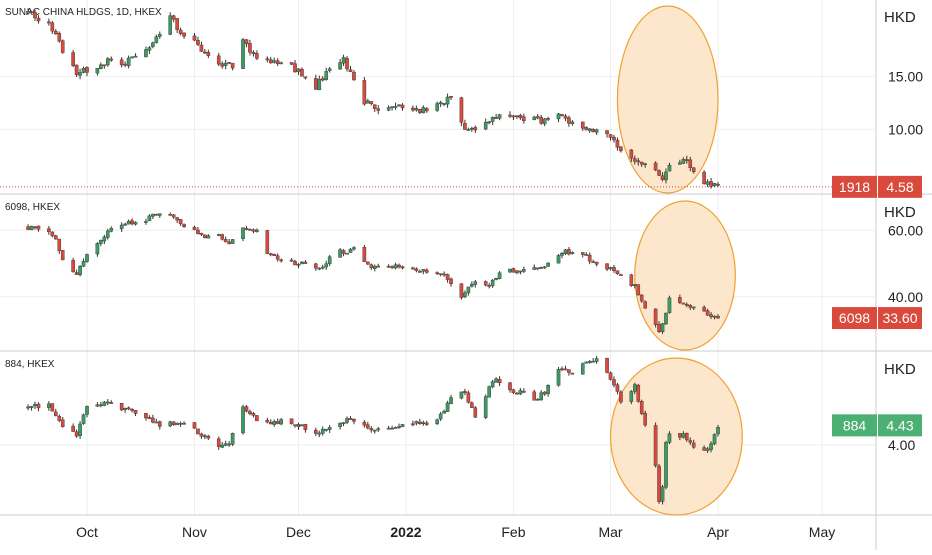  I want to click on symbol-badge-text: 6098, so click(854, 318).